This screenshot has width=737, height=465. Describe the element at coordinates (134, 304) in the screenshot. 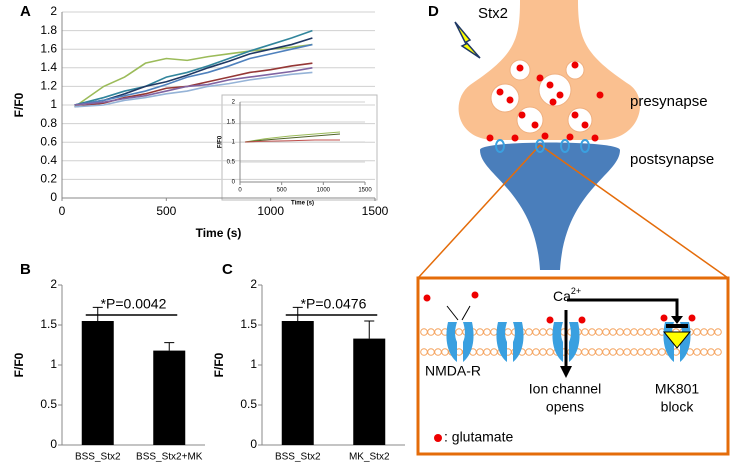

I see `annotation: *P=0.0042` at that location.